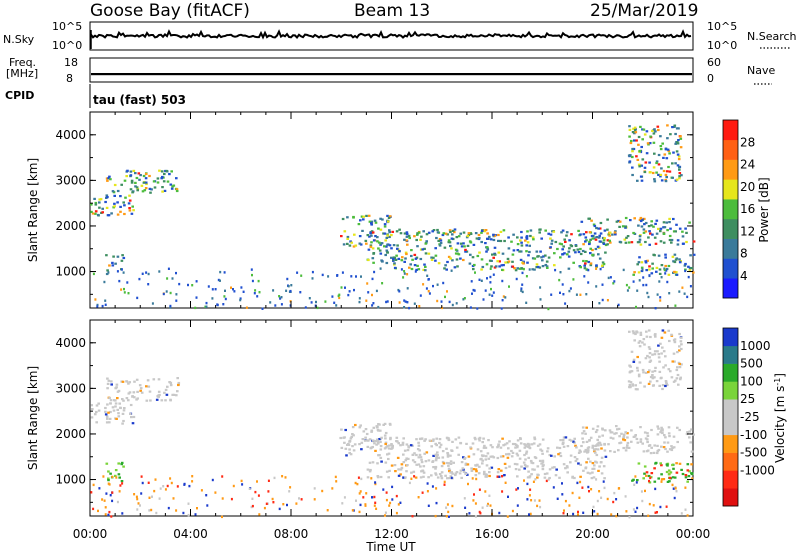 This screenshot has width=800, height=554. Describe the element at coordinates (67, 26) in the screenshot. I see `nsky-tick-top: 10^5` at that location.